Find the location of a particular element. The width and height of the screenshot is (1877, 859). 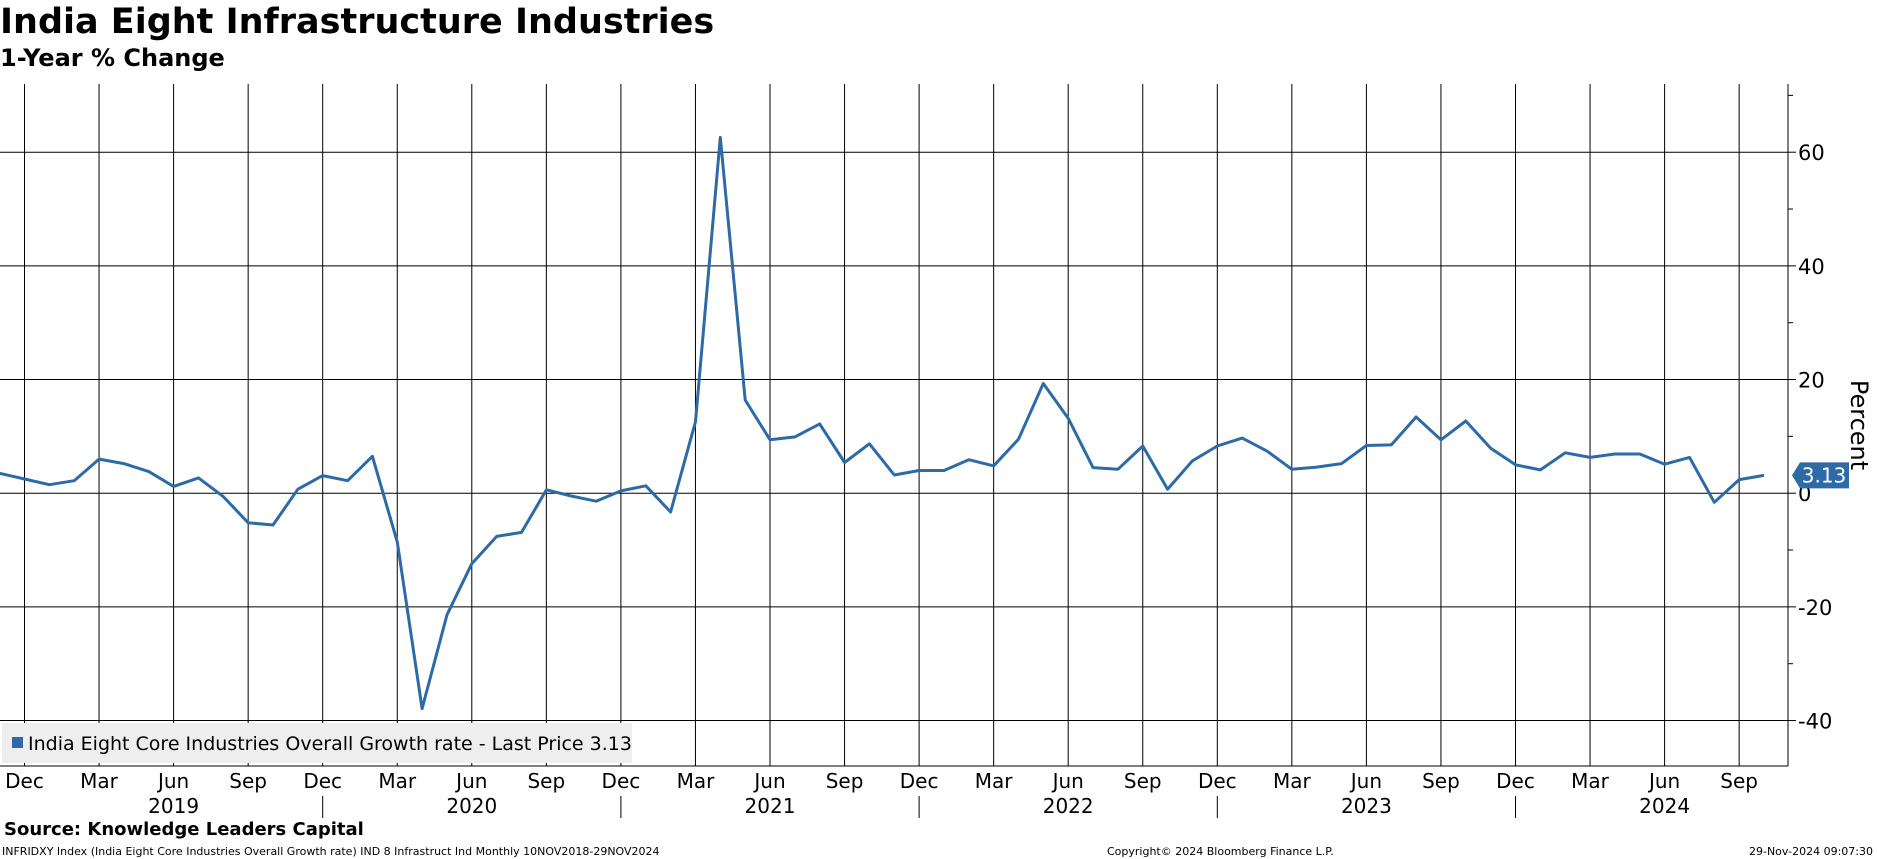

x-year-label: 2022 is located at coordinates (1068, 806).